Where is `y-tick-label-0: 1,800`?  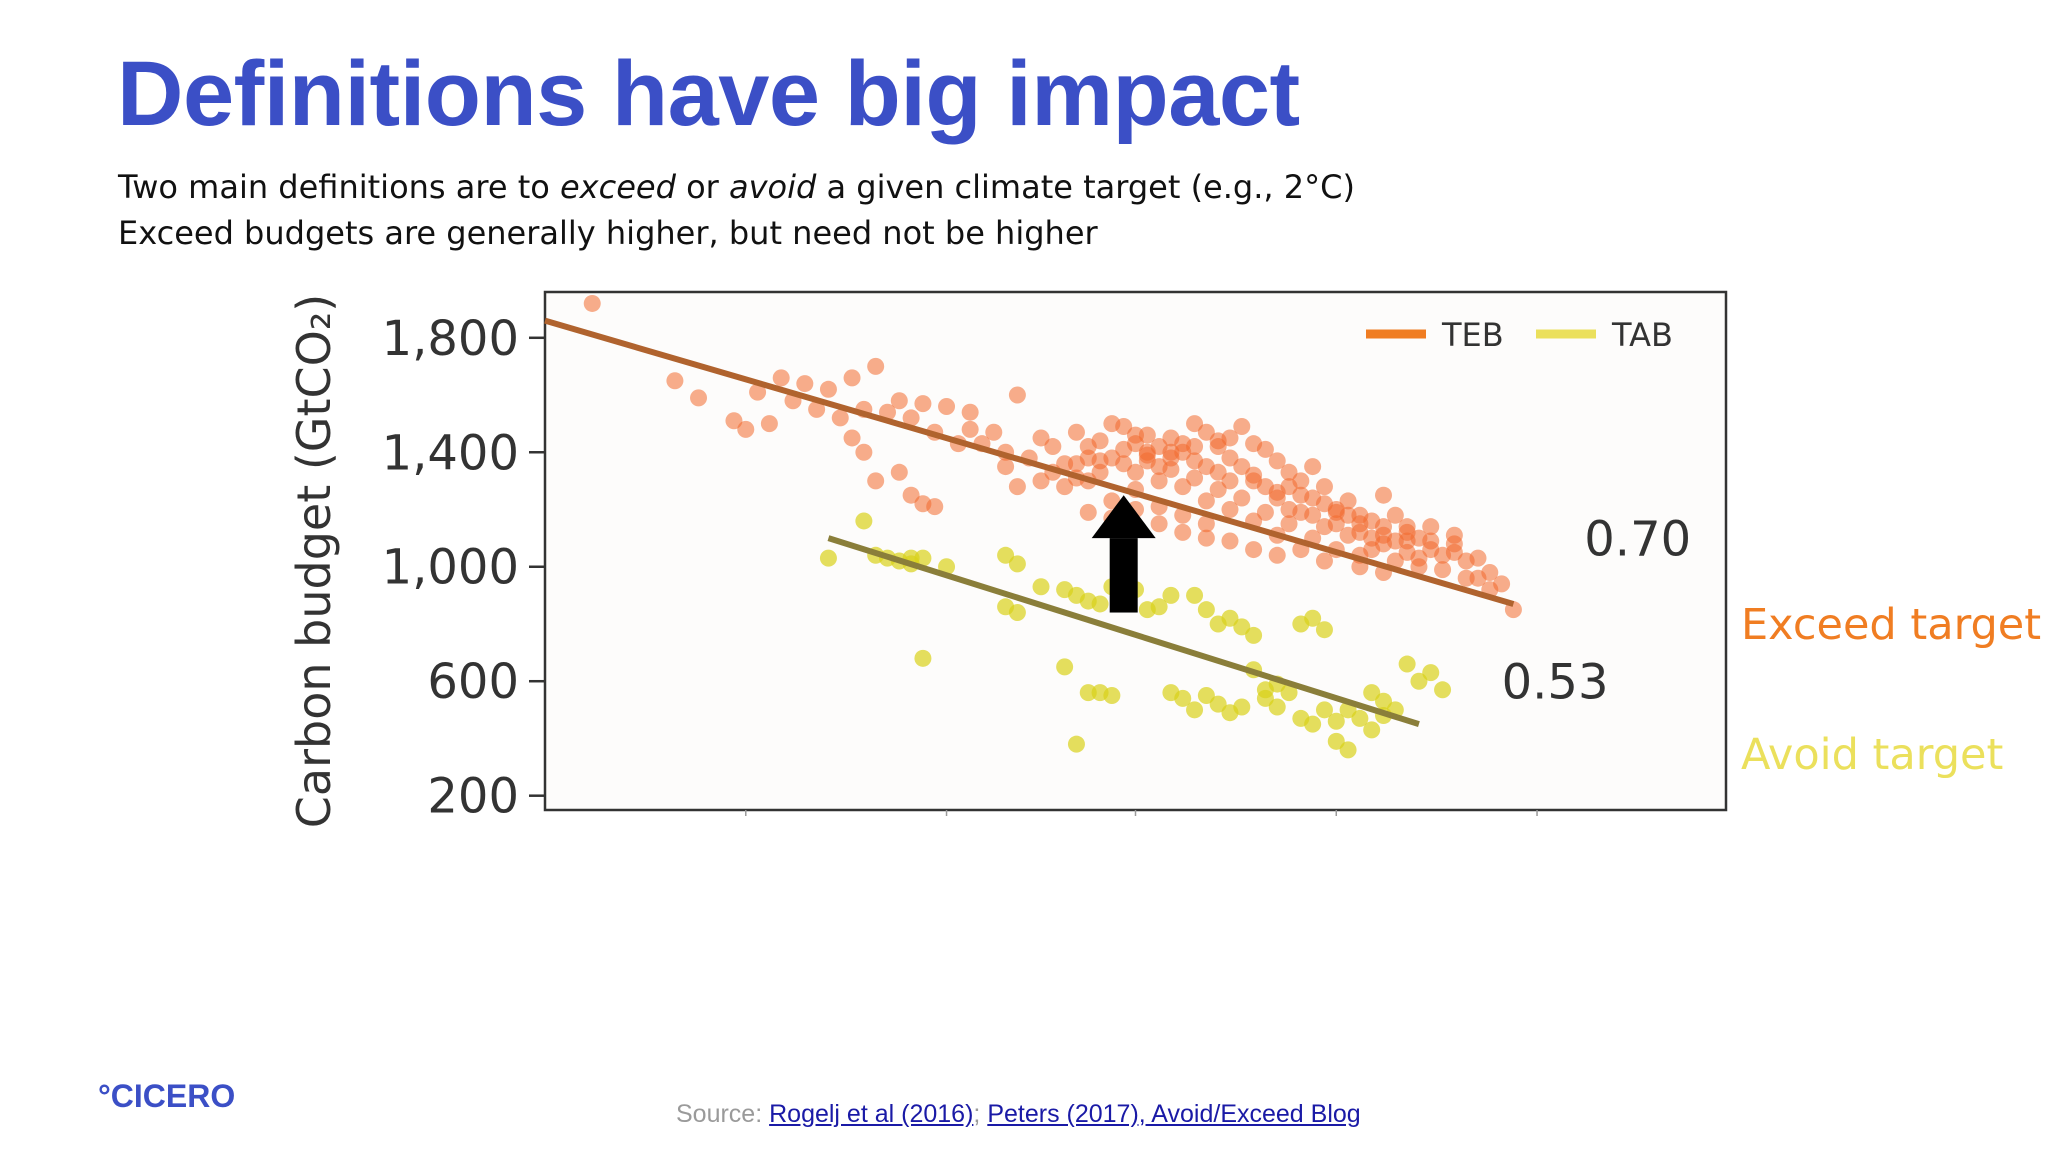 y-tick-label-0: 1,800 is located at coordinates (450, 339).